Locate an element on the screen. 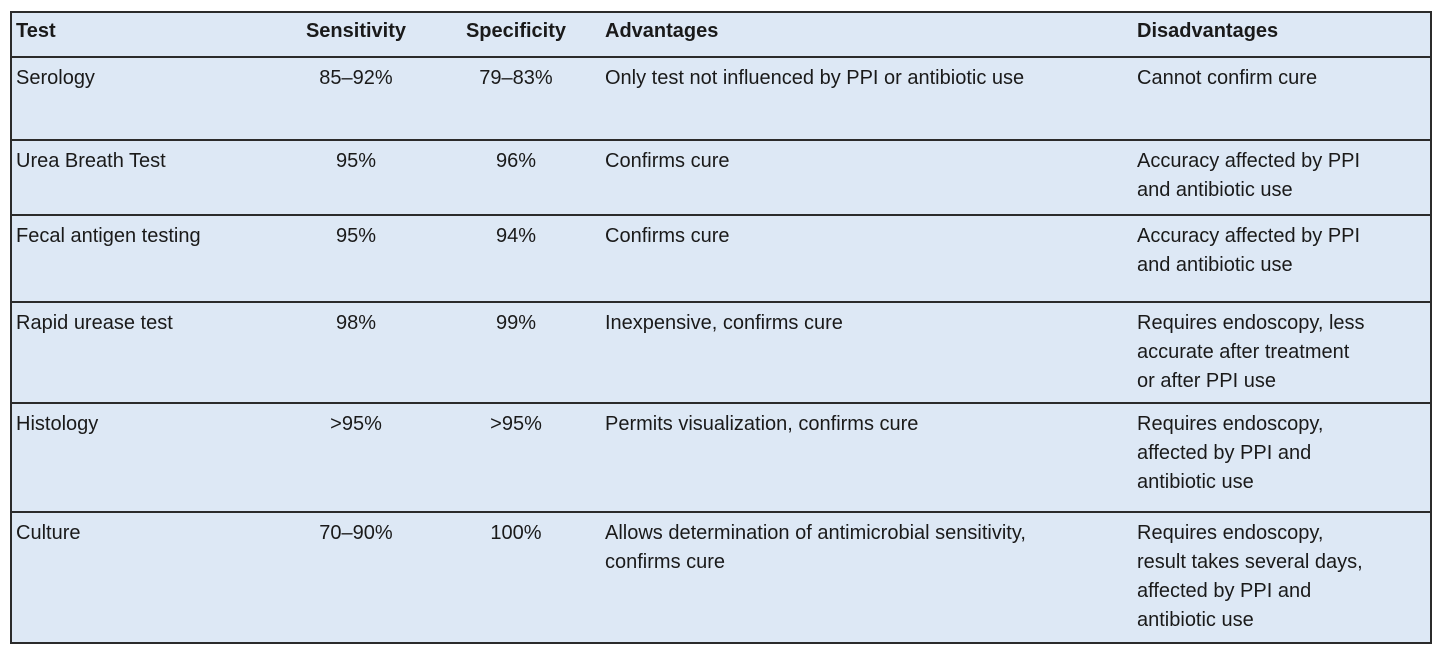  column-header: Disadvantages is located at coordinates (1282, 34).